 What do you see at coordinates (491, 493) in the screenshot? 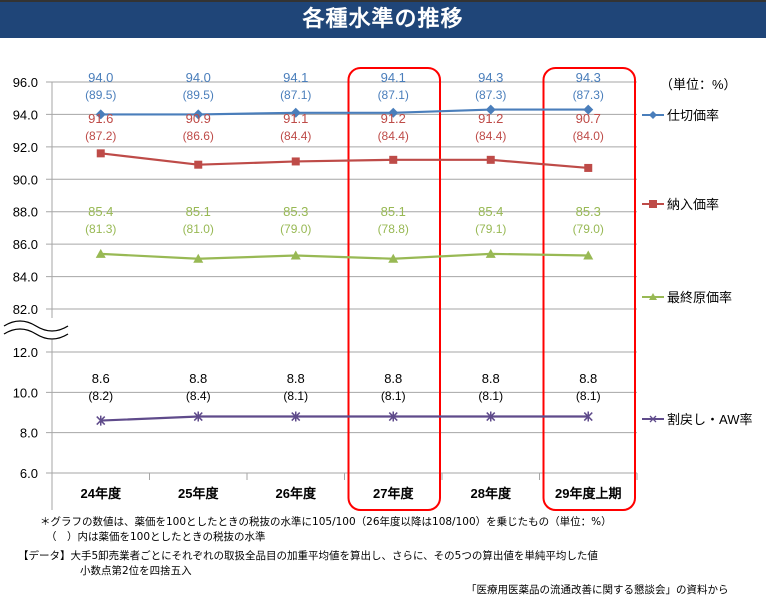
I see `x-tick-label: 28年度` at bounding box center [491, 493].